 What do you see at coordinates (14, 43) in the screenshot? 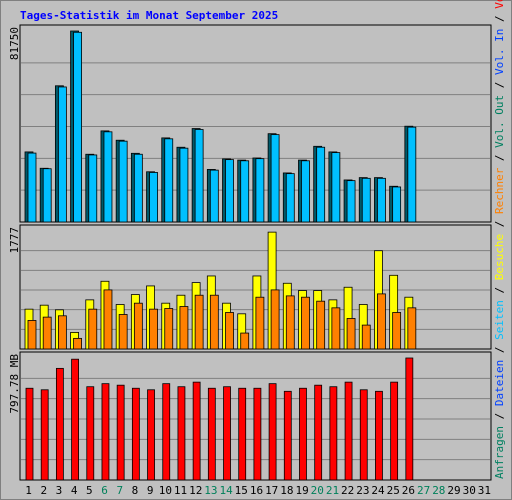
I see `y-max-label: 81750` at bounding box center [14, 43].